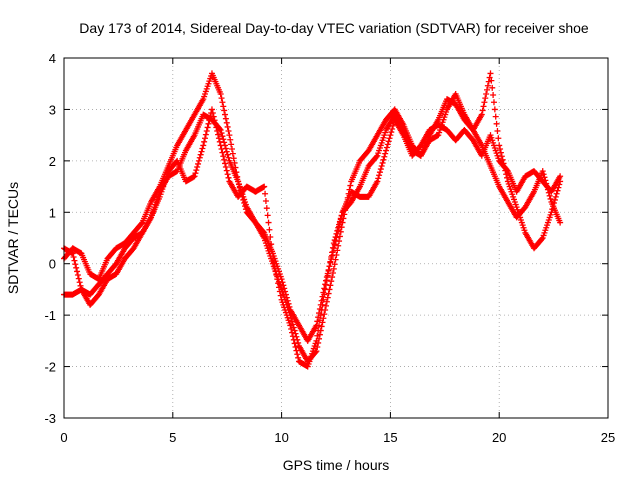 Image resolution: width=640 pixels, height=480 pixels. What do you see at coordinates (50, 367) in the screenshot?
I see `y-tick-label: -2` at bounding box center [50, 367].